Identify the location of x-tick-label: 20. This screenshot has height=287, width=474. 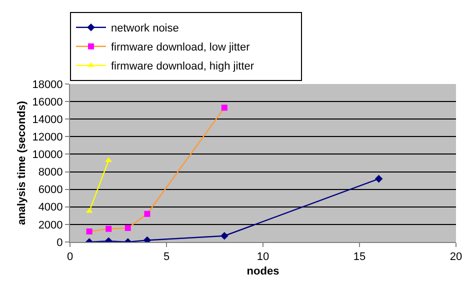
(456, 257).